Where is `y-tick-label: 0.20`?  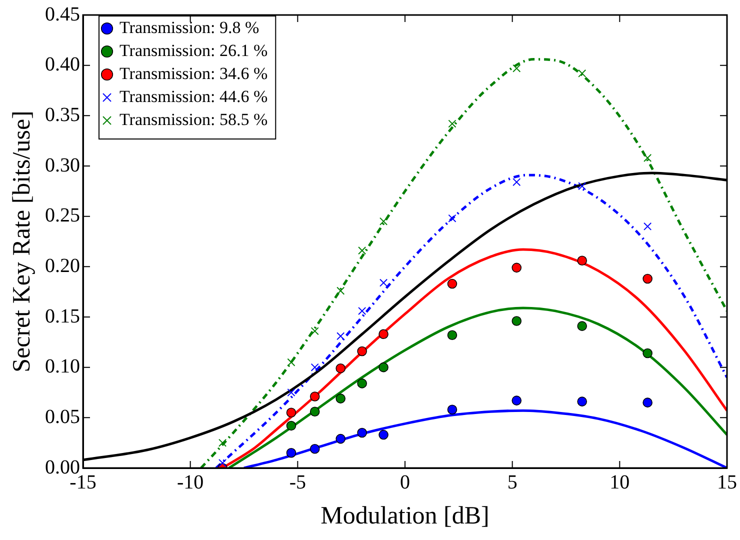 y-tick-label: 0.20 is located at coordinates (62, 265).